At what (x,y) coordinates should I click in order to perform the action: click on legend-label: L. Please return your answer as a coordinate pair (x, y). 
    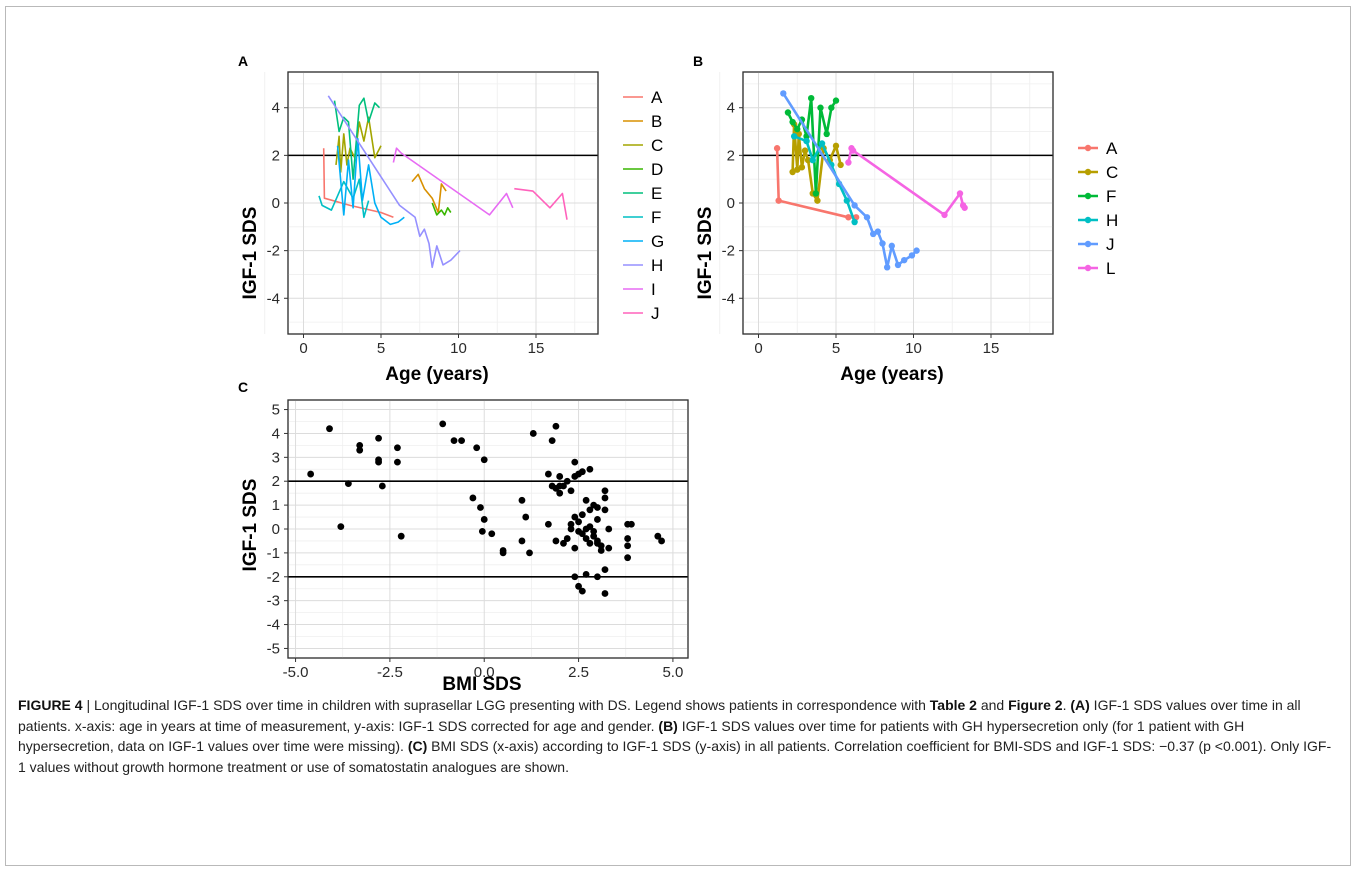
    Looking at the image, I should click on (1110, 268).